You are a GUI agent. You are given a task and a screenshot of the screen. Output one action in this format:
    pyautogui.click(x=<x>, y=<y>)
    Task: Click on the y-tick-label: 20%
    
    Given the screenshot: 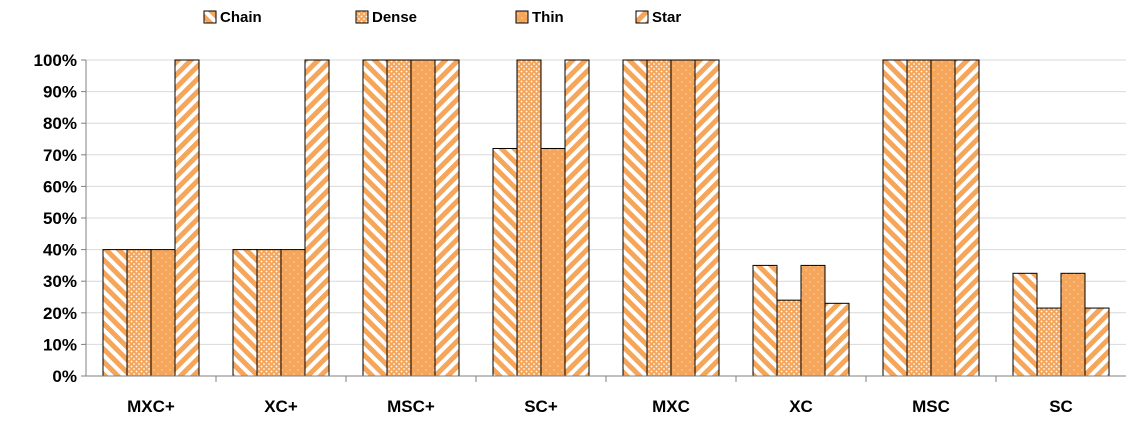 What is the action you would take?
    pyautogui.click(x=60, y=313)
    